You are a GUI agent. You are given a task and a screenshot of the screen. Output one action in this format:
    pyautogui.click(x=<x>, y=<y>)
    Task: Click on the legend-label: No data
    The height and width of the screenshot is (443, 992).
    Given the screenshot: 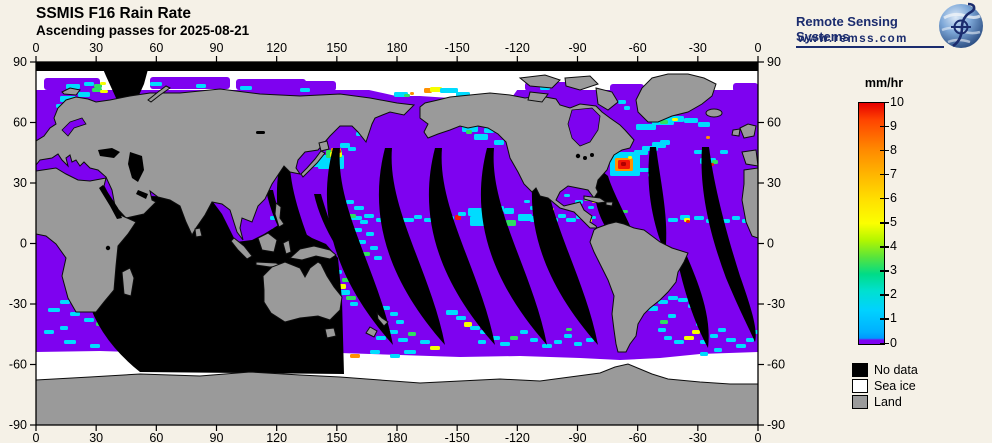 What is the action you would take?
    pyautogui.click(x=896, y=370)
    